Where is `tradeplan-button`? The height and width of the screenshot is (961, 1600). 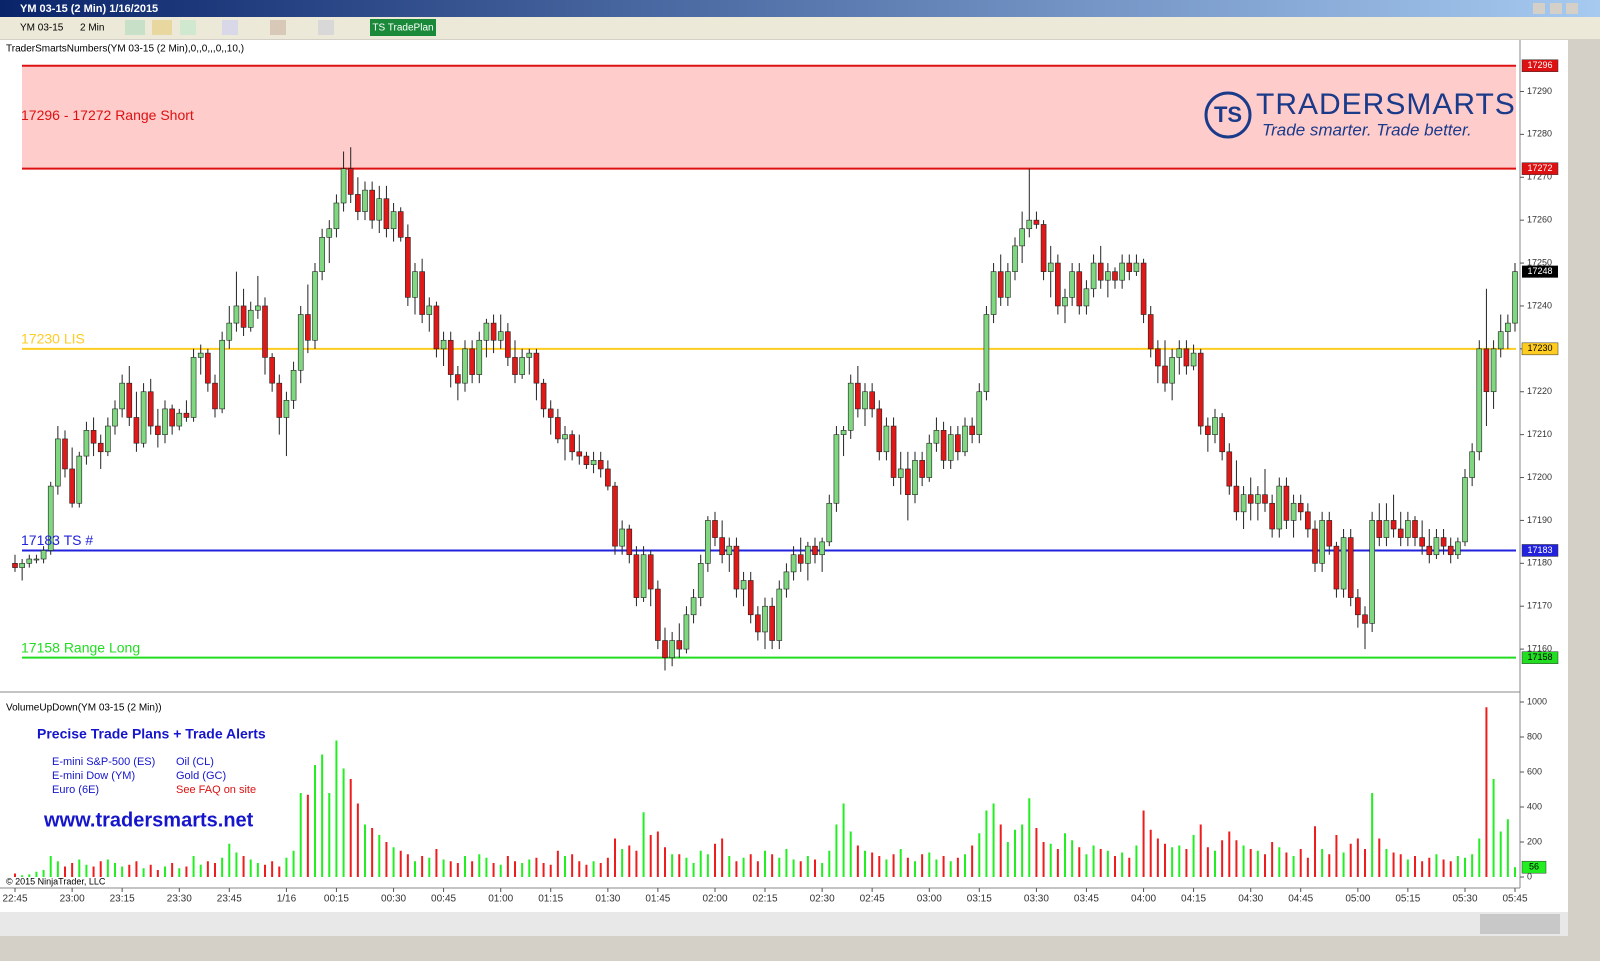 tradeplan-button is located at coordinates (403, 27).